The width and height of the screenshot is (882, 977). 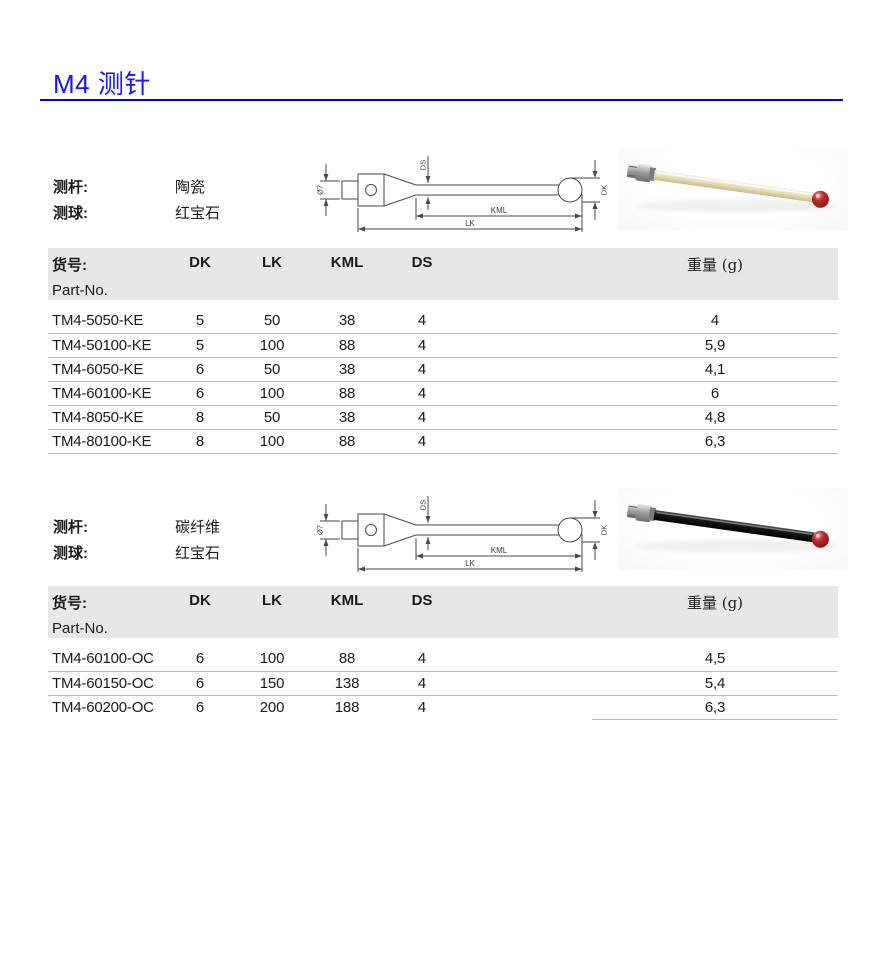 I want to click on cell-part-no: TM4-80100-KE, so click(x=107, y=441).